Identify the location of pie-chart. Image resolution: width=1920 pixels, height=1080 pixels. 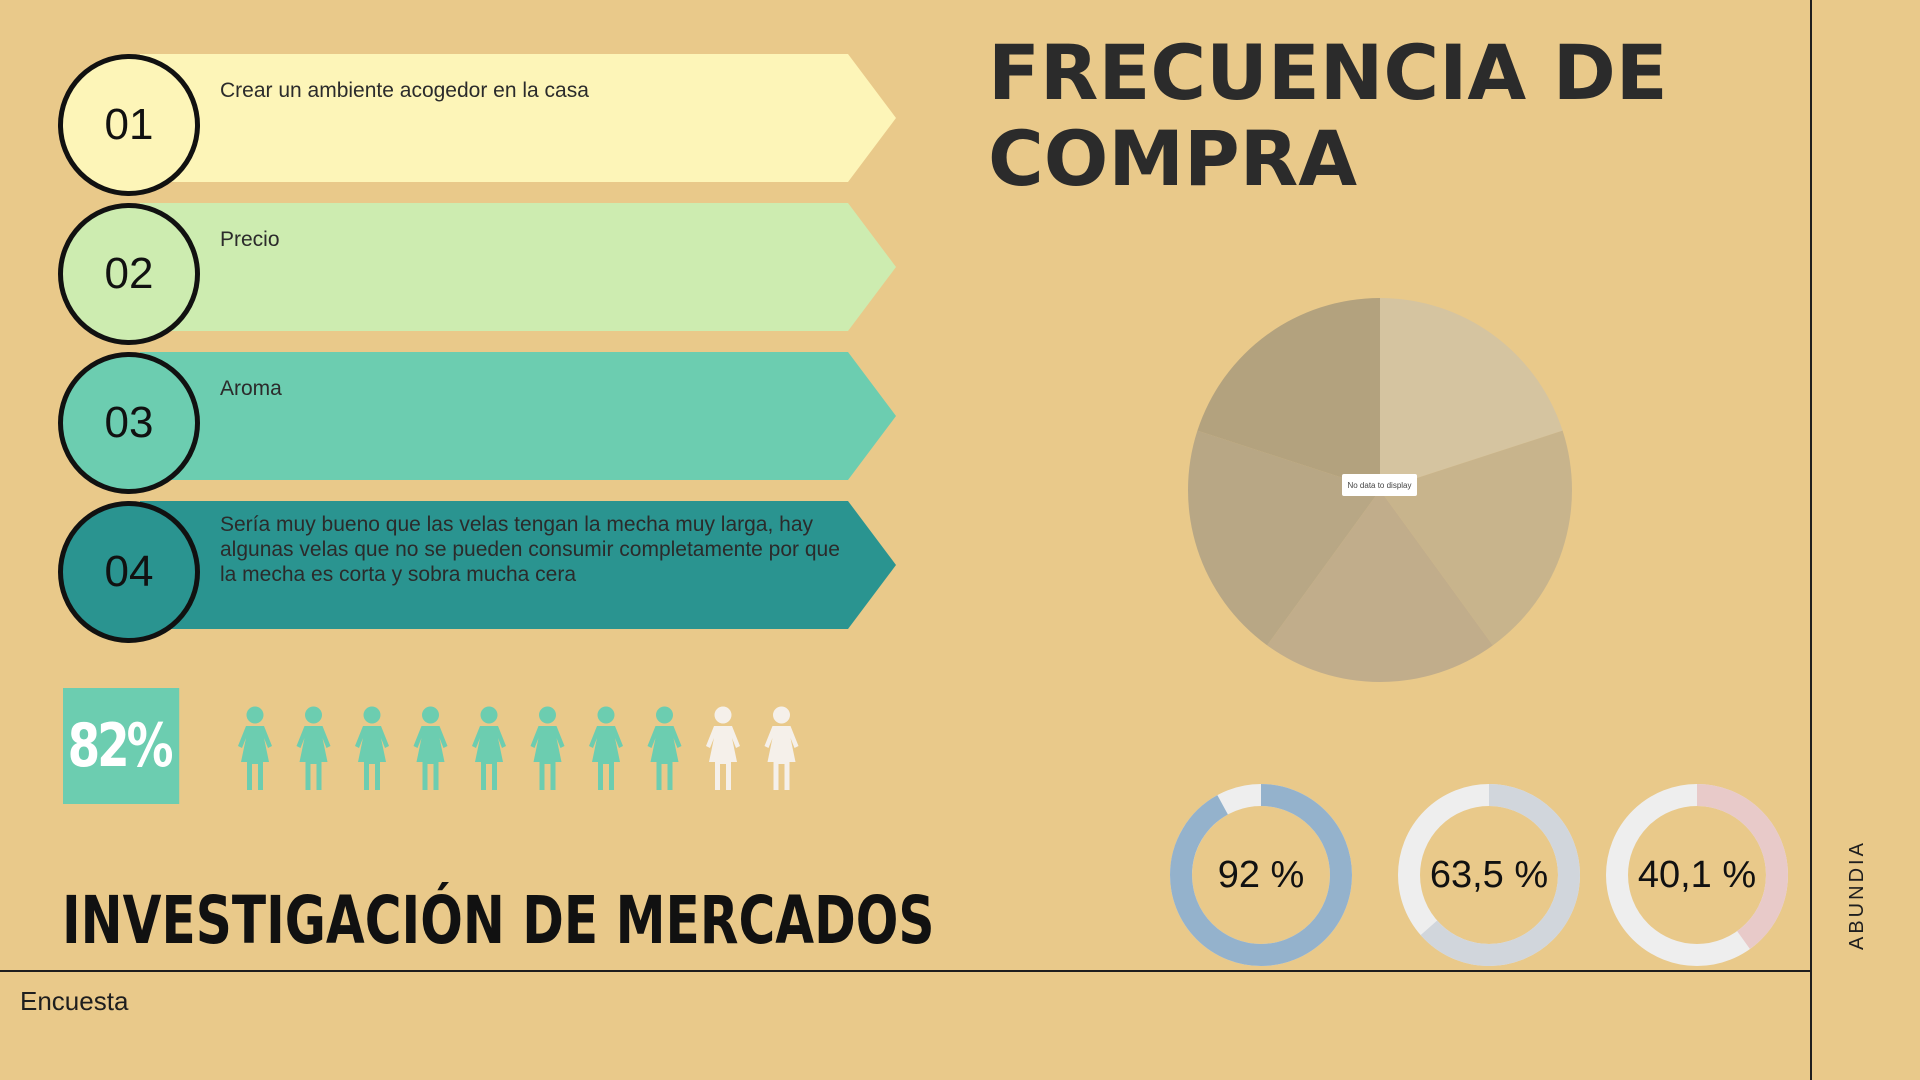
(1380, 490).